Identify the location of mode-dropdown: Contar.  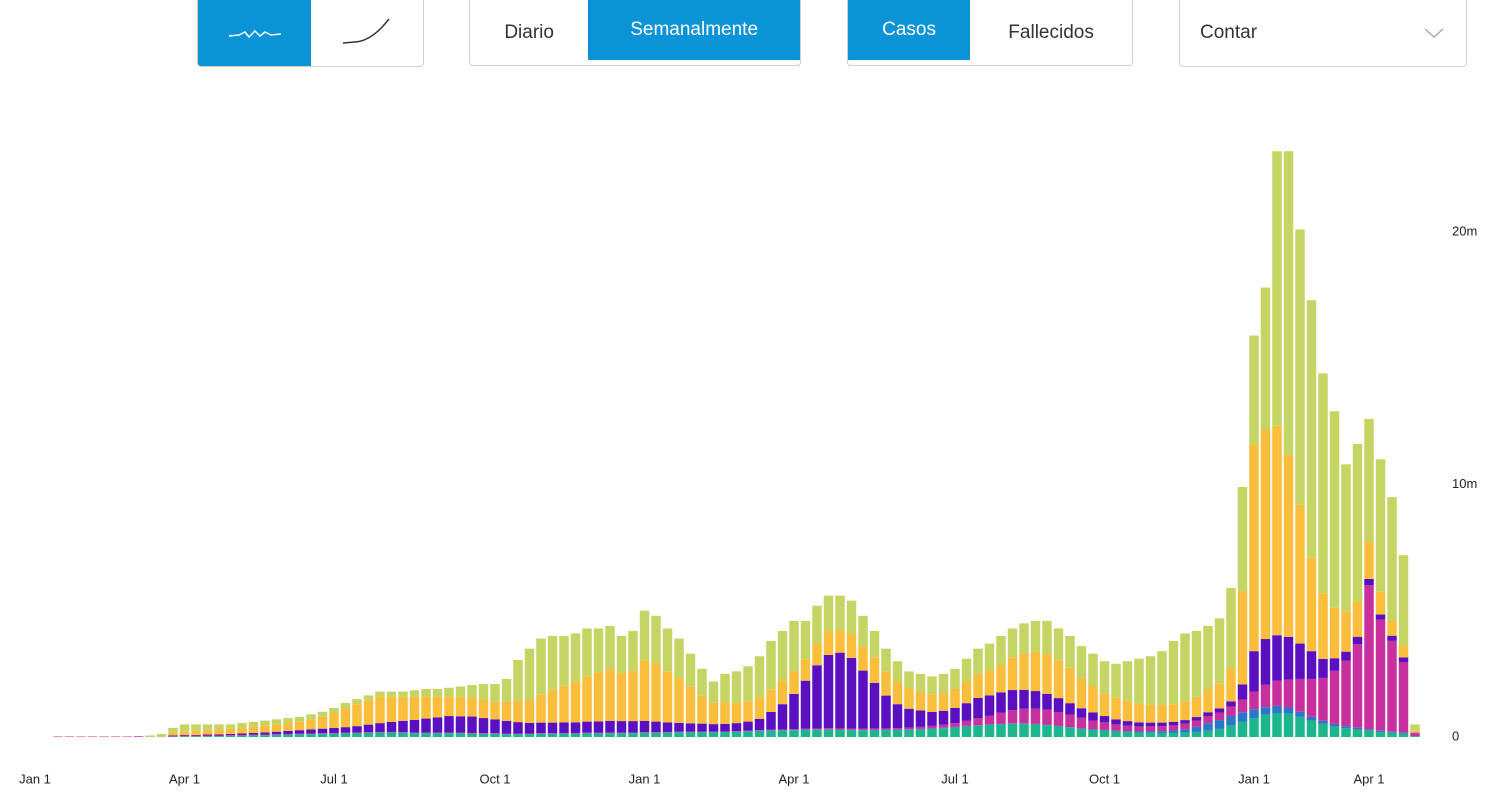
(1323, 33).